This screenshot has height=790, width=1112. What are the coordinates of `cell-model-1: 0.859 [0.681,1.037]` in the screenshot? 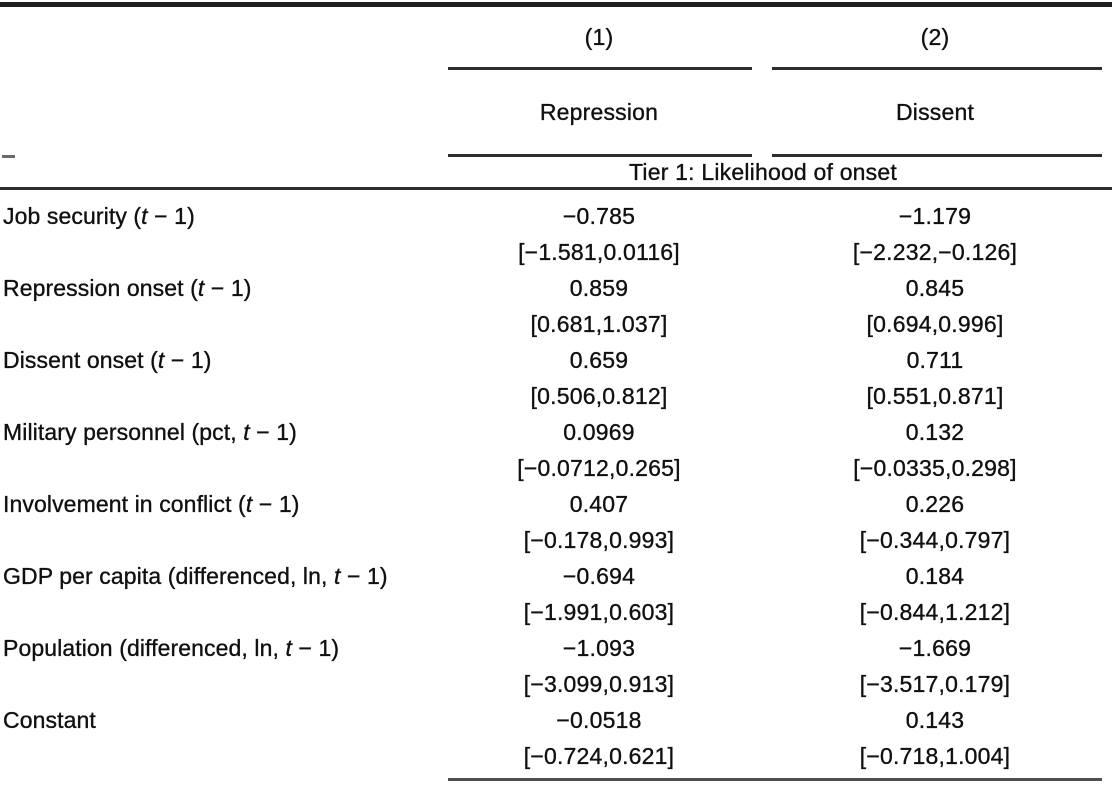 It's located at (599, 306).